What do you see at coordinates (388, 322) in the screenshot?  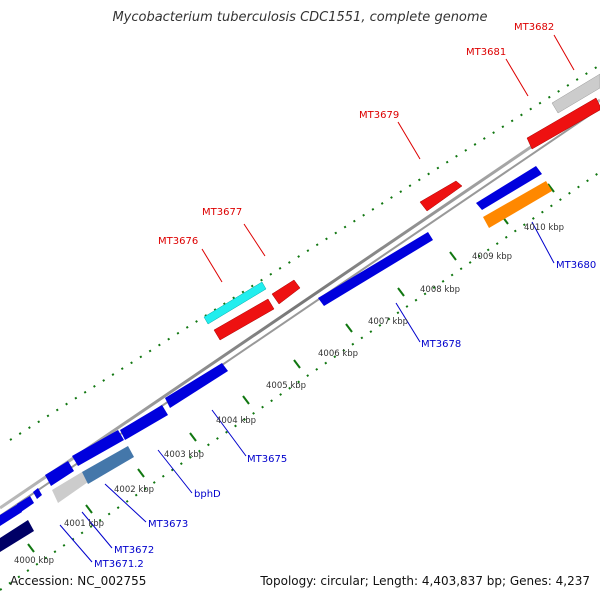 I see `svg-text: 4007 kbp` at bounding box center [388, 322].